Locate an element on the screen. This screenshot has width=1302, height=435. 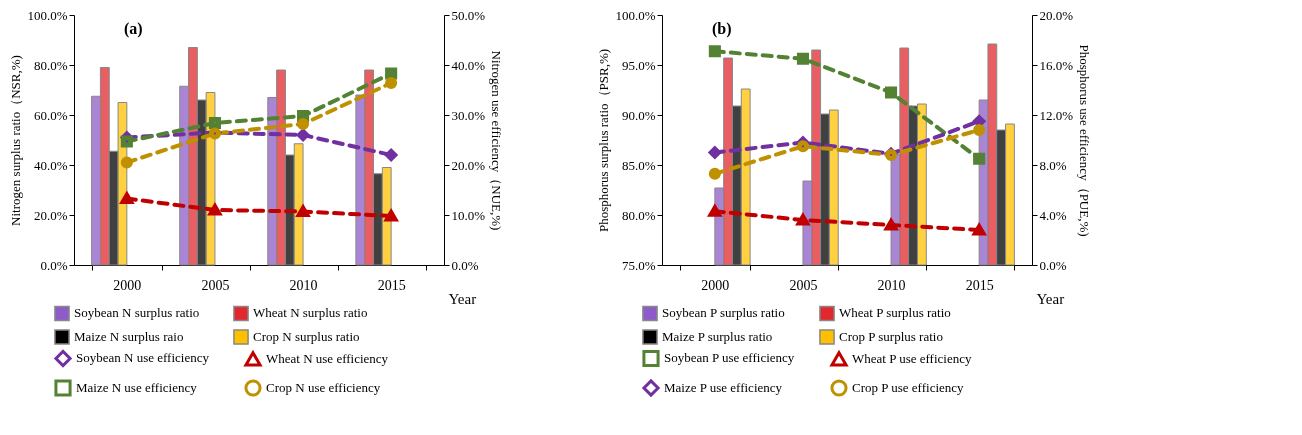
legend-label: Soybean P surplus ratio is located at coordinates (723, 313).